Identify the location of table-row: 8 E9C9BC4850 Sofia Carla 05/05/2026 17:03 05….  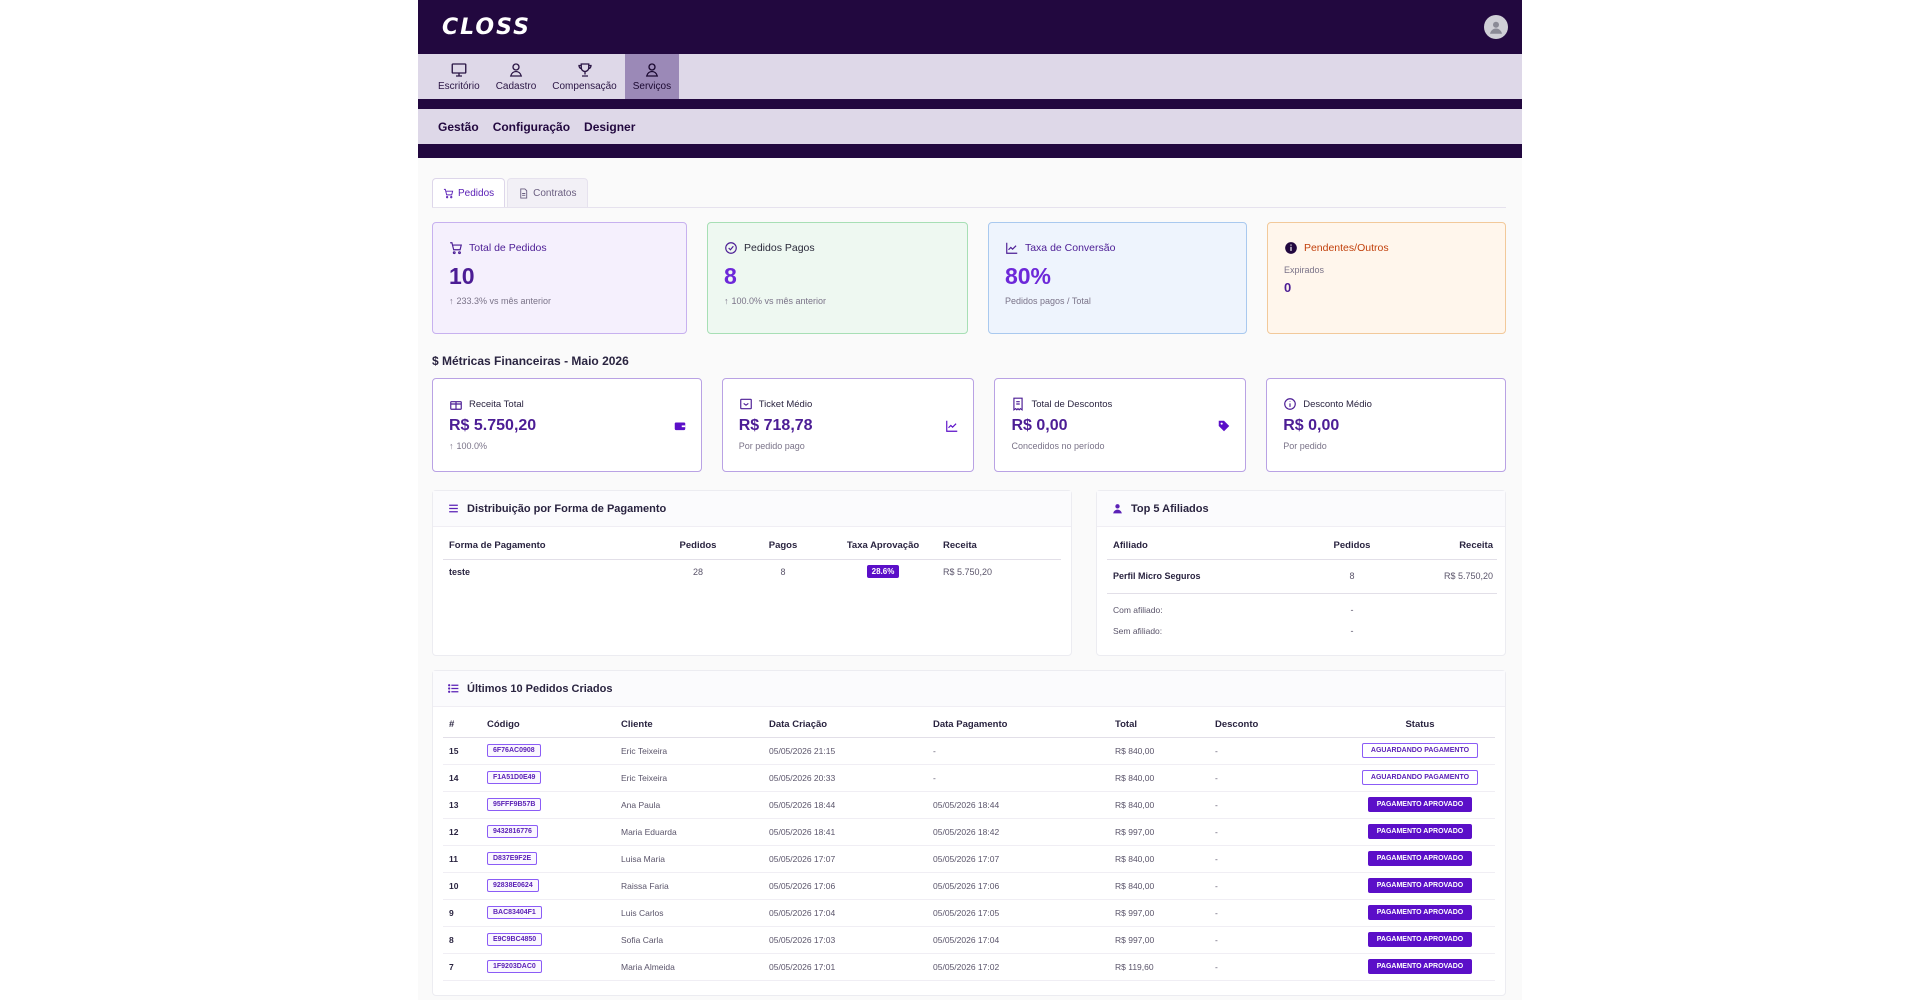
(969, 940).